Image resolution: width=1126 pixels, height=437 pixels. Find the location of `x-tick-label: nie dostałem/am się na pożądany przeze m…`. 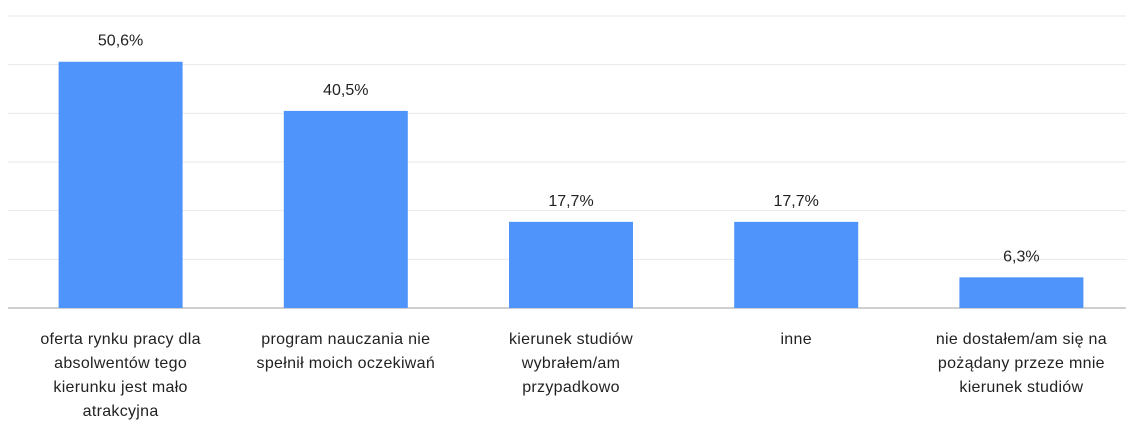

x-tick-label: nie dostałem/am się na pożądany przeze m… is located at coordinates (1021, 363).